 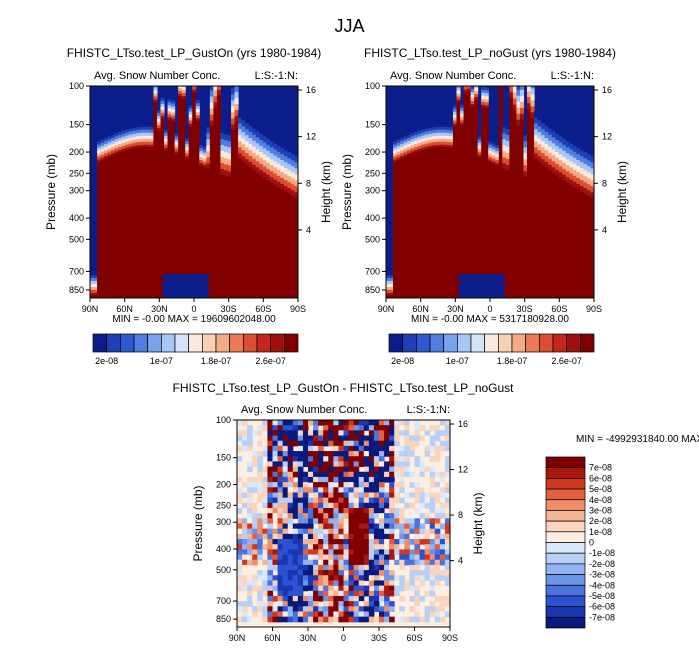 What do you see at coordinates (478, 523) in the screenshot?
I see `panel-2-ylabel-right: Height (km)` at bounding box center [478, 523].